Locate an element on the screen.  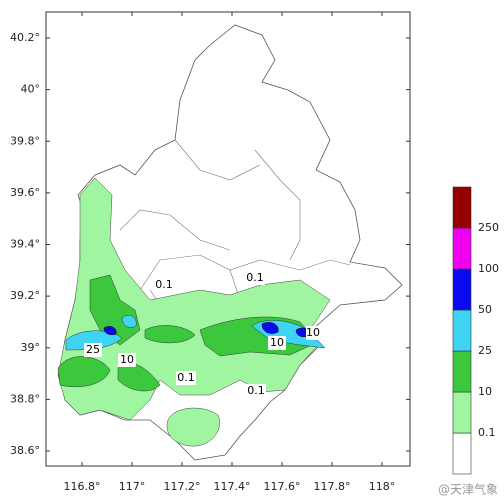
y-tick-label: 39° is located at coordinates (31, 347).